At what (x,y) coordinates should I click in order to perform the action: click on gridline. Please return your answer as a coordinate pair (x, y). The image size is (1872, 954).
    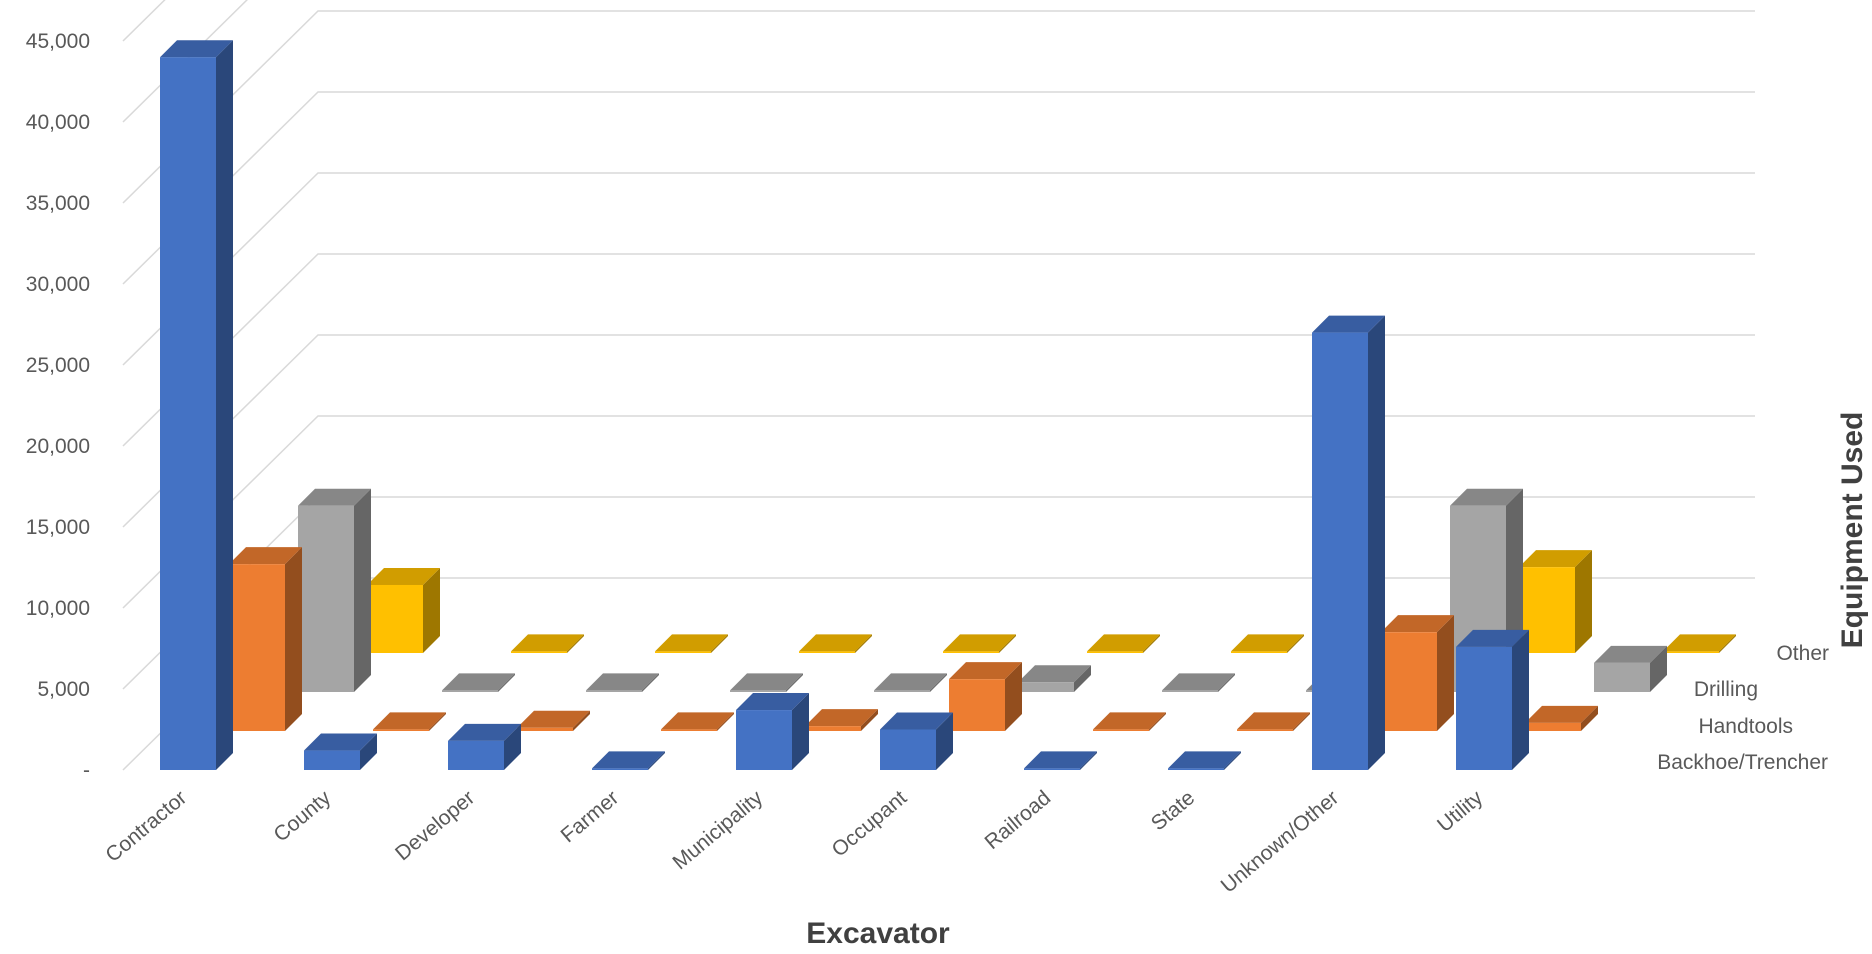
    Looking at the image, I should click on (185, 61).